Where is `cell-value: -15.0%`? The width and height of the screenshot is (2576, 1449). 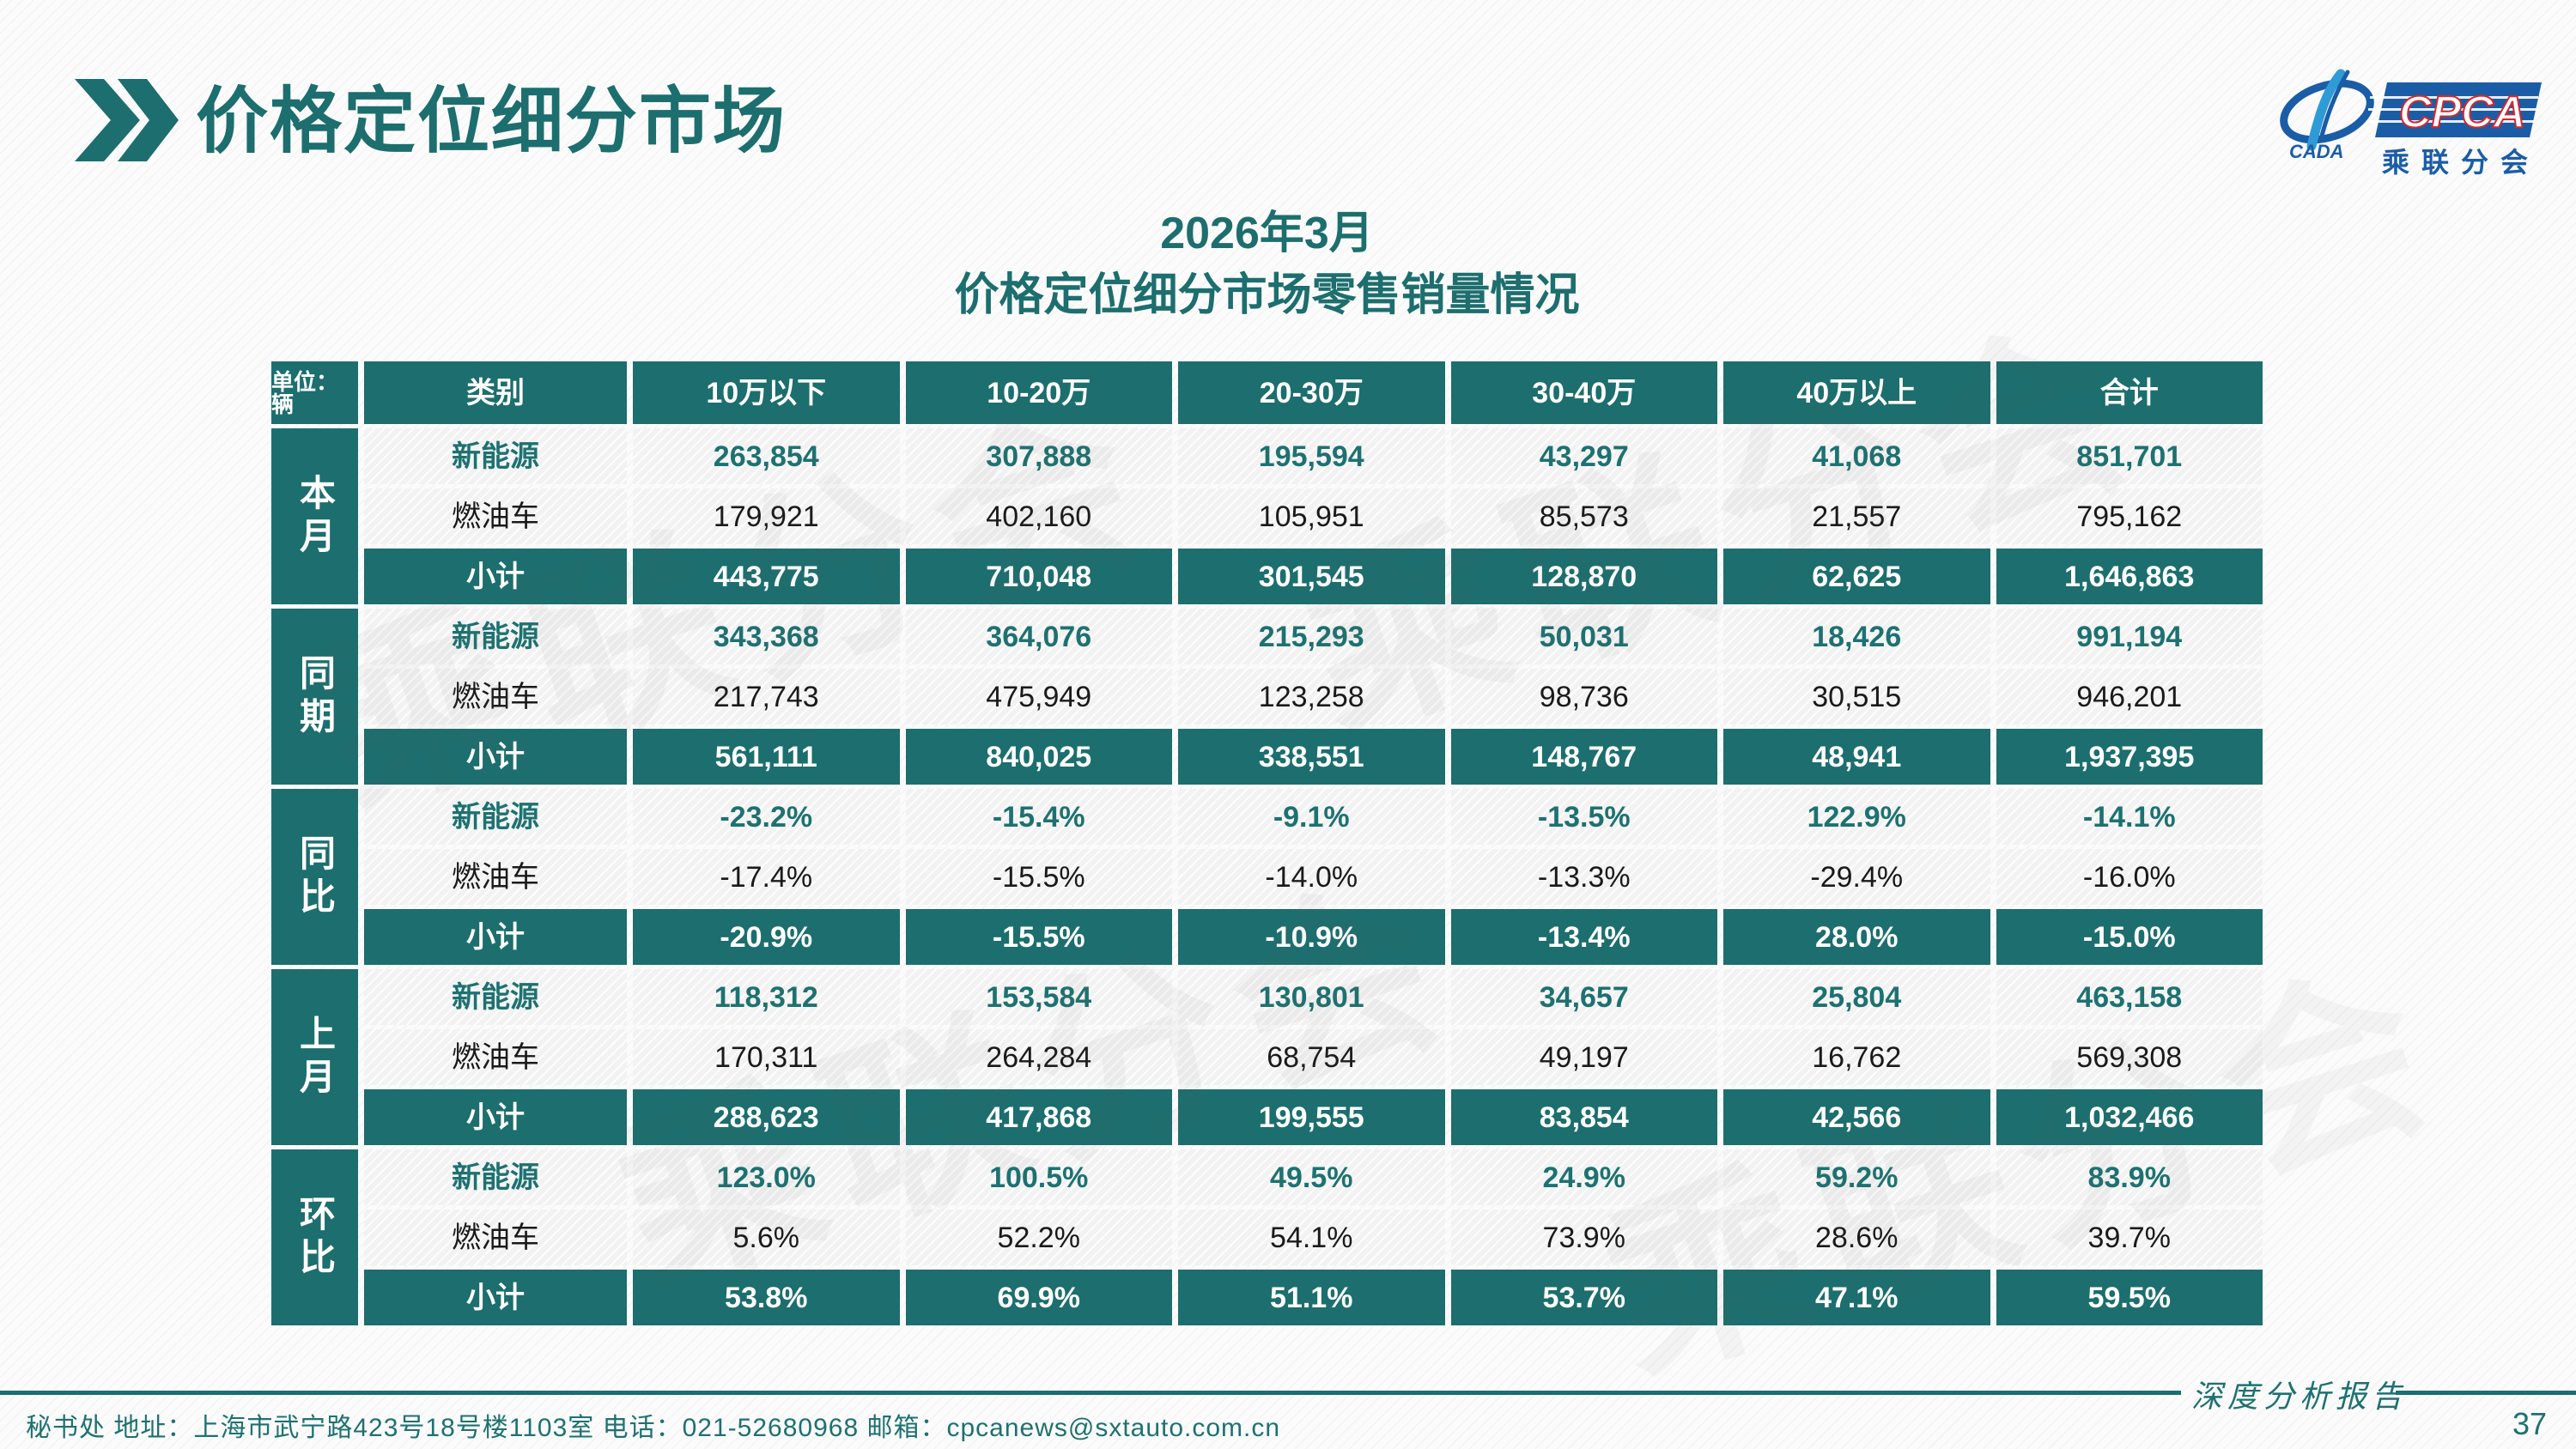 cell-value: -15.0% is located at coordinates (2129, 937).